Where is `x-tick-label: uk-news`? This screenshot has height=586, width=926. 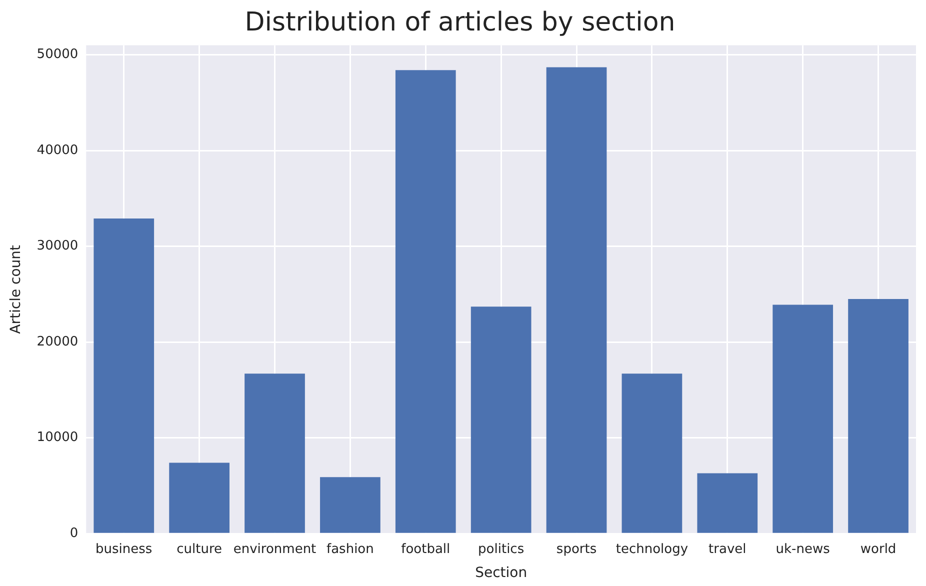
x-tick-label: uk-news is located at coordinates (803, 549).